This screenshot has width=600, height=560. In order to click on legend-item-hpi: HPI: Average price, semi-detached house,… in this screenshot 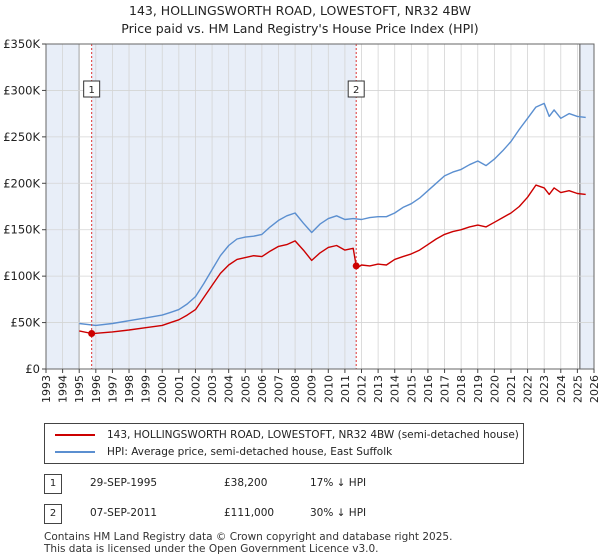, I will do `click(223, 452)`.